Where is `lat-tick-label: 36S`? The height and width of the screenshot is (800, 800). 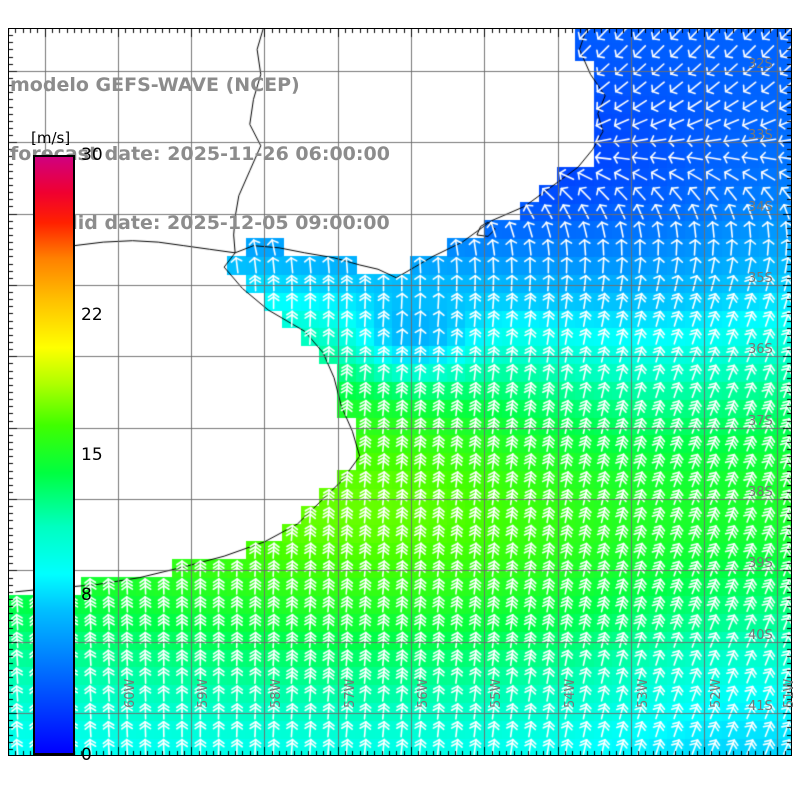 lat-tick-label: 36S is located at coordinates (760, 350).